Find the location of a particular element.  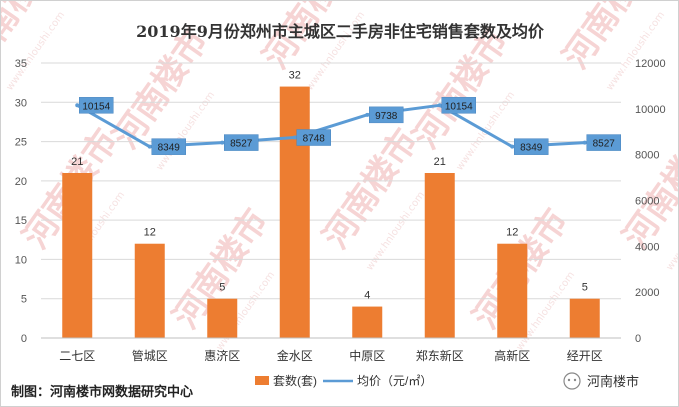

chart-title: 2019年9月份郑州市主城区二手房非住宅销售套数及均价 is located at coordinates (340, 31).